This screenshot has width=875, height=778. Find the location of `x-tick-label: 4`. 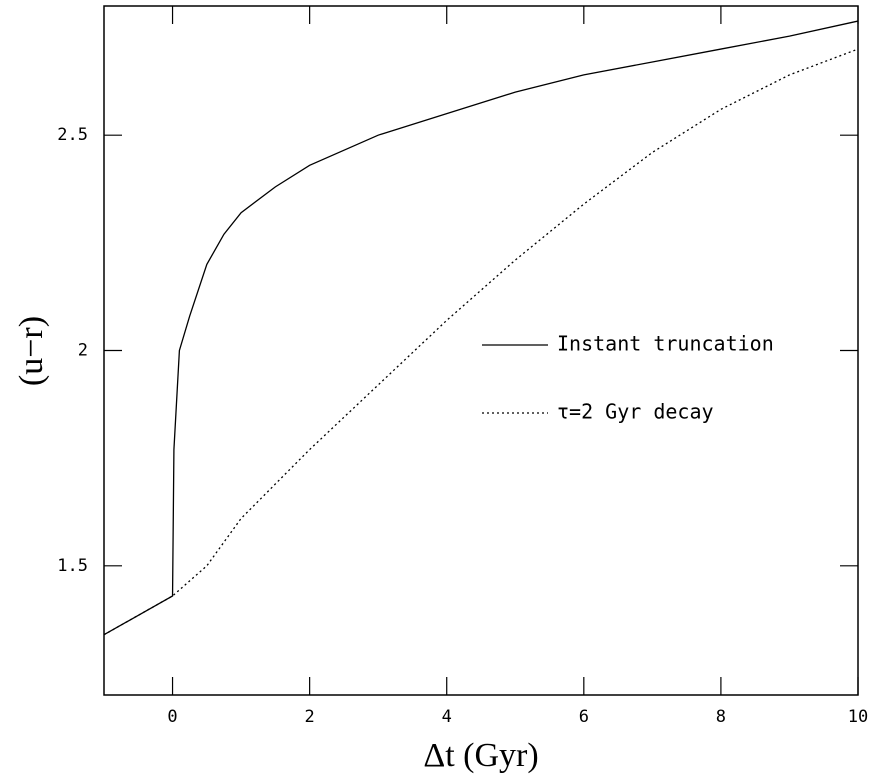

x-tick-label: 4 is located at coordinates (447, 717).